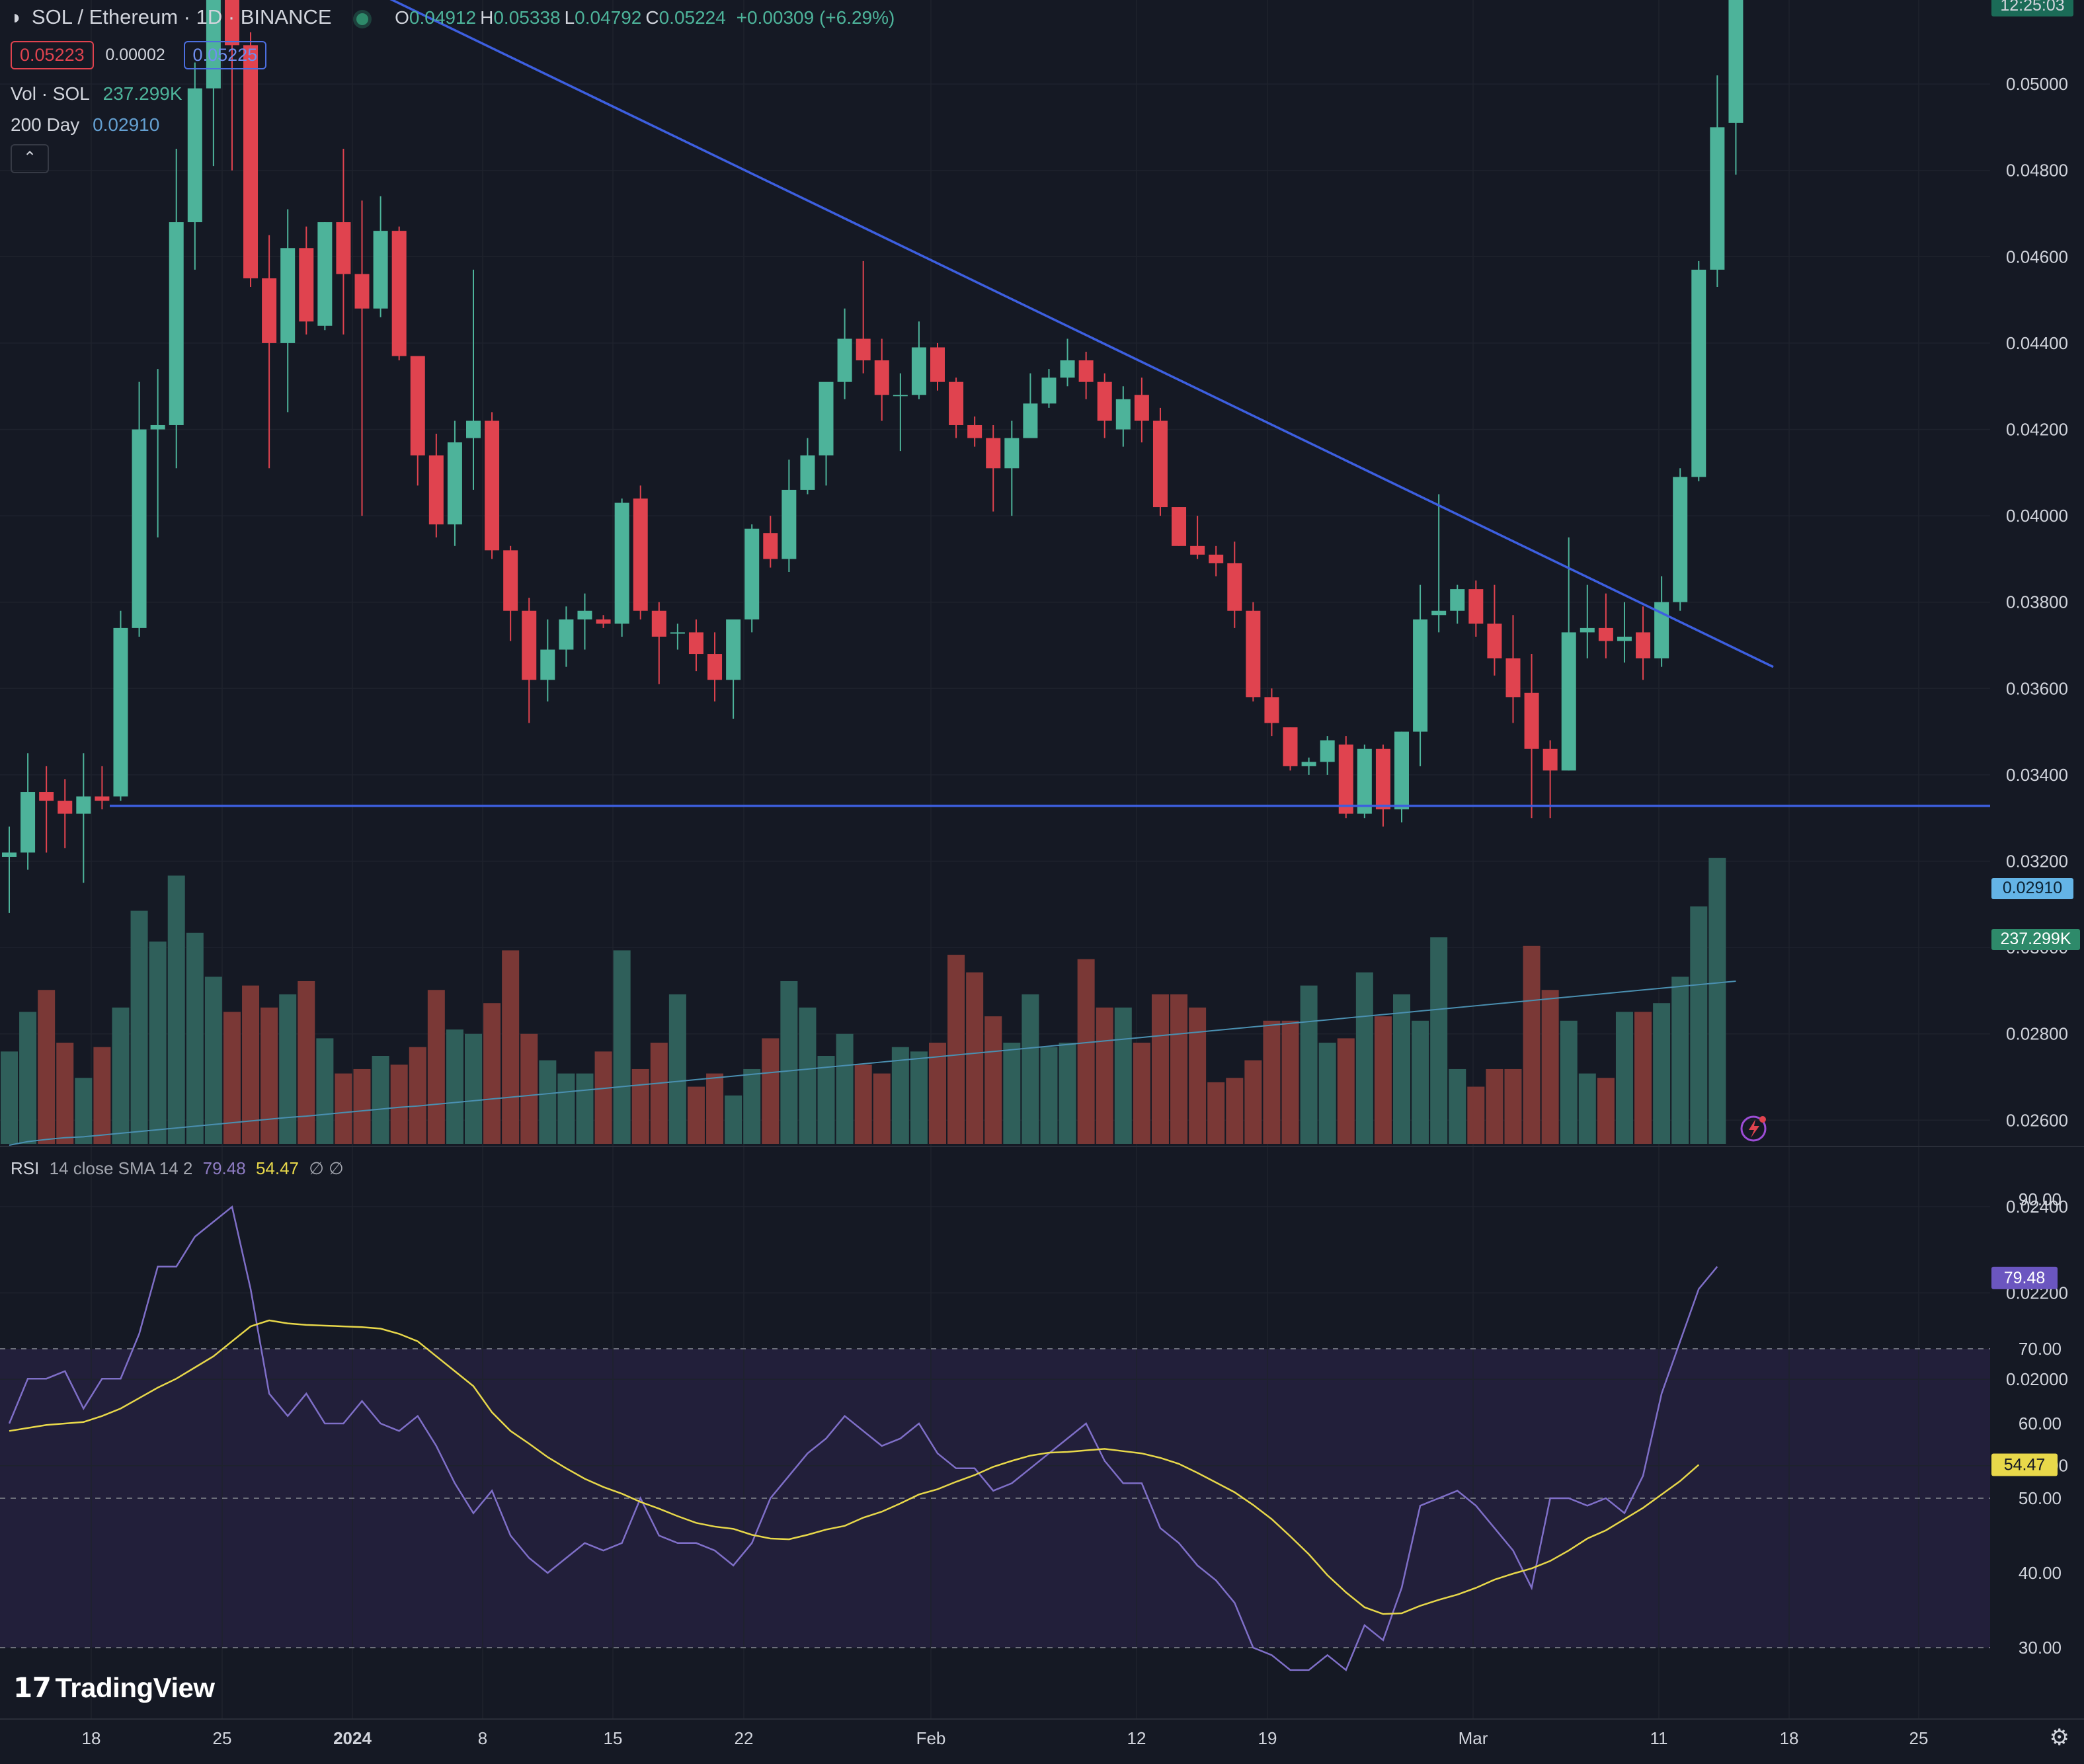 Image resolution: width=2084 pixels, height=1764 pixels. What do you see at coordinates (2037, 1207) in the screenshot?
I see `price-axis-label: 0.02400` at bounding box center [2037, 1207].